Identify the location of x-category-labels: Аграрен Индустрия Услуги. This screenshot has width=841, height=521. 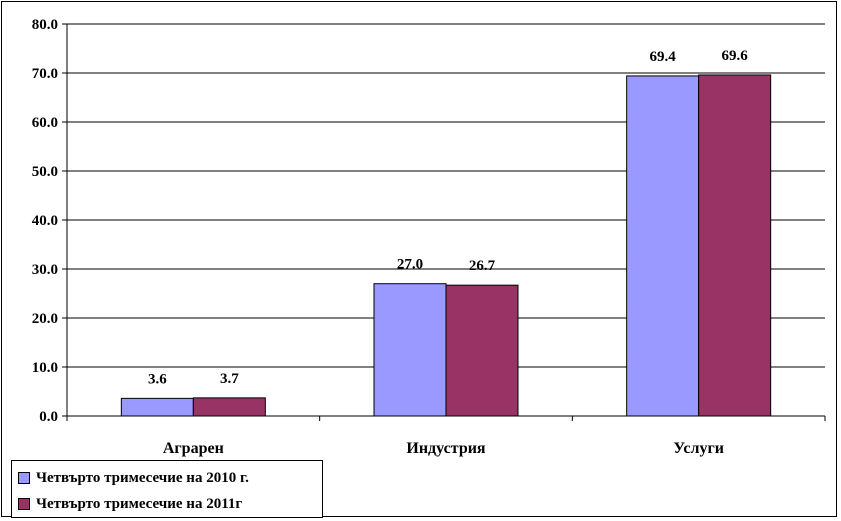
(443, 448).